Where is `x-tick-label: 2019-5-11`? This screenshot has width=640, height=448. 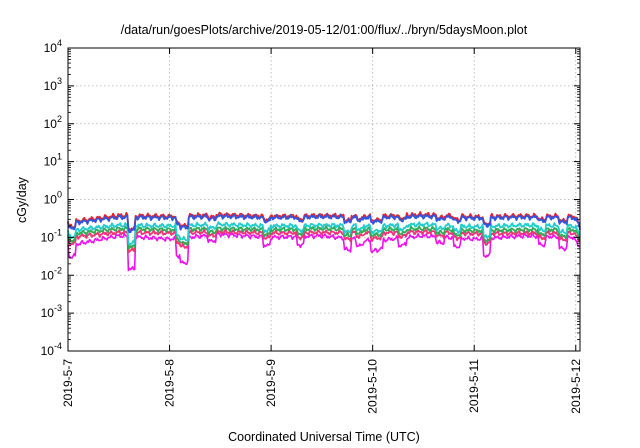 x-tick-label: 2019-5-11 is located at coordinates (474, 386).